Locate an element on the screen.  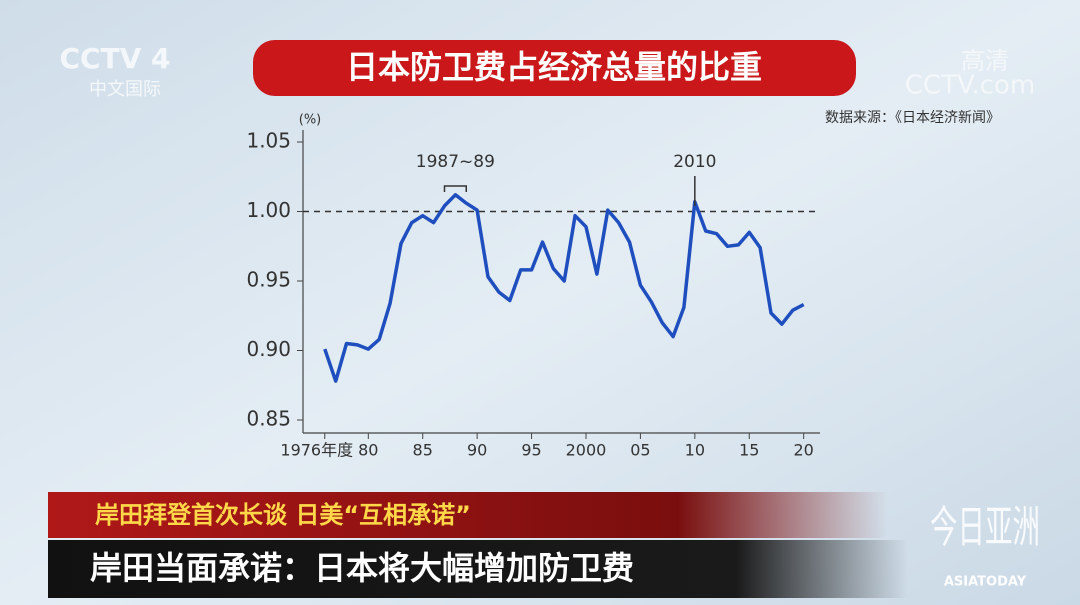
annotation-label: 1987~89 is located at coordinates (455, 162).